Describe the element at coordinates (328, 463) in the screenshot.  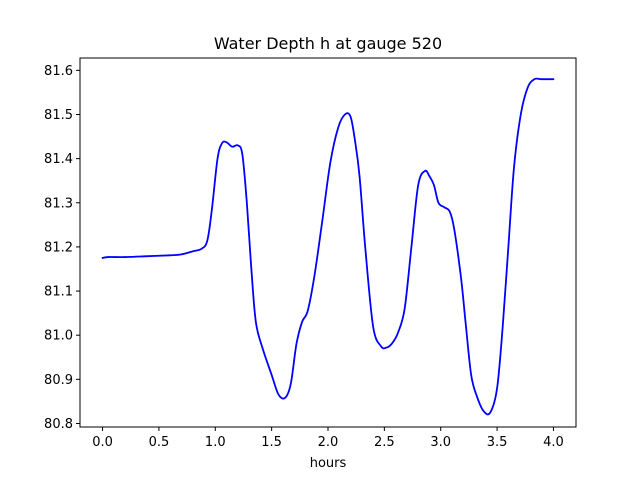
I see `x-axis-label: hours` at that location.